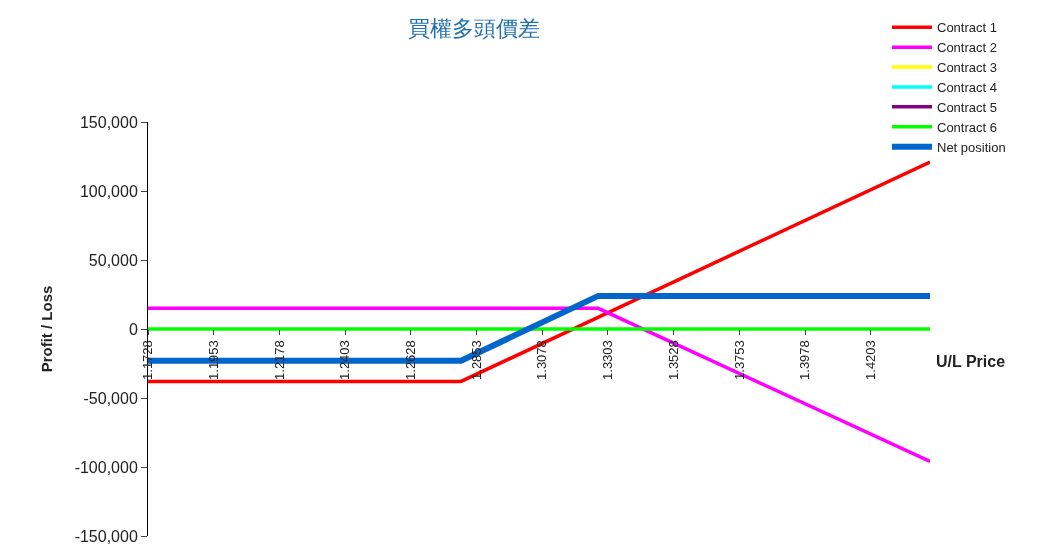 The width and height of the screenshot is (1053, 557). What do you see at coordinates (870, 360) in the screenshot?
I see `x-tick-label: 1.4203` at bounding box center [870, 360].